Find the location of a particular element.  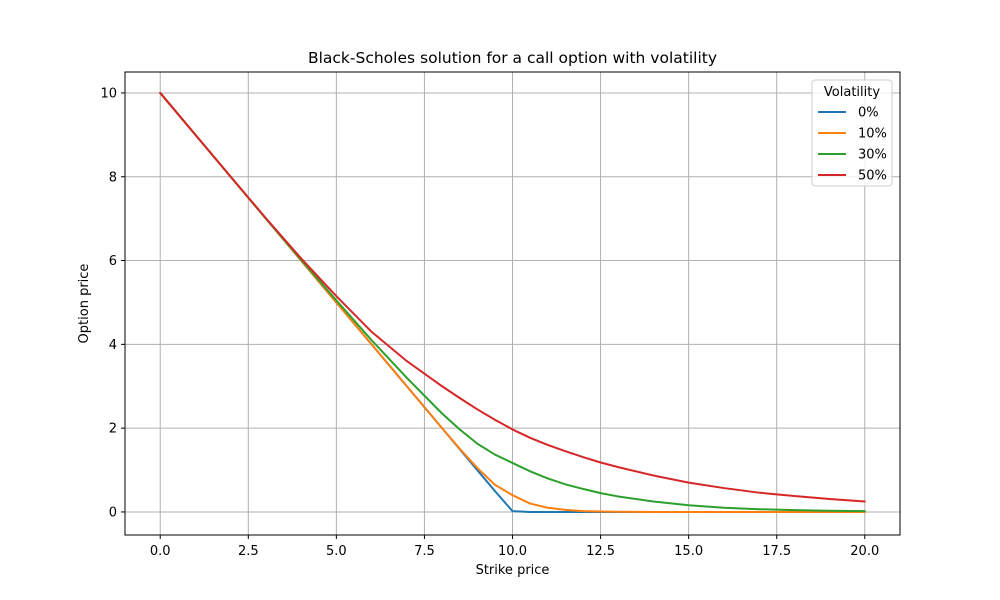

x-tick-label: 0.0 is located at coordinates (160, 551).